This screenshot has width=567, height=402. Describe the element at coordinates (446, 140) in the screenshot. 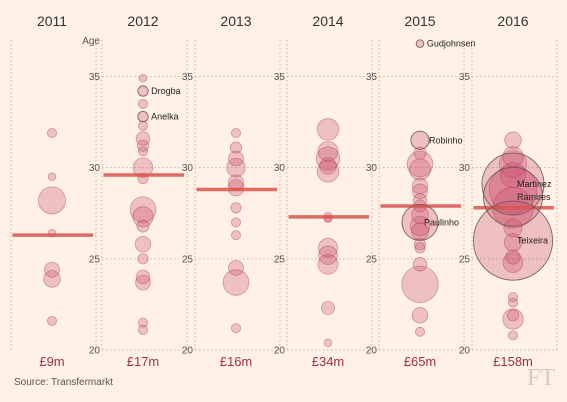

I see `player-annotation: Robinho` at that location.